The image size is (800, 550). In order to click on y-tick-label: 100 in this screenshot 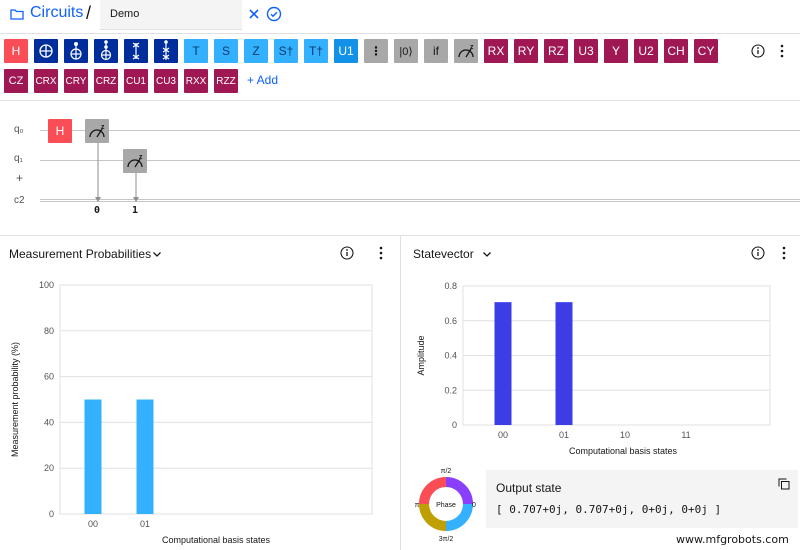, I will do `click(46, 285)`.